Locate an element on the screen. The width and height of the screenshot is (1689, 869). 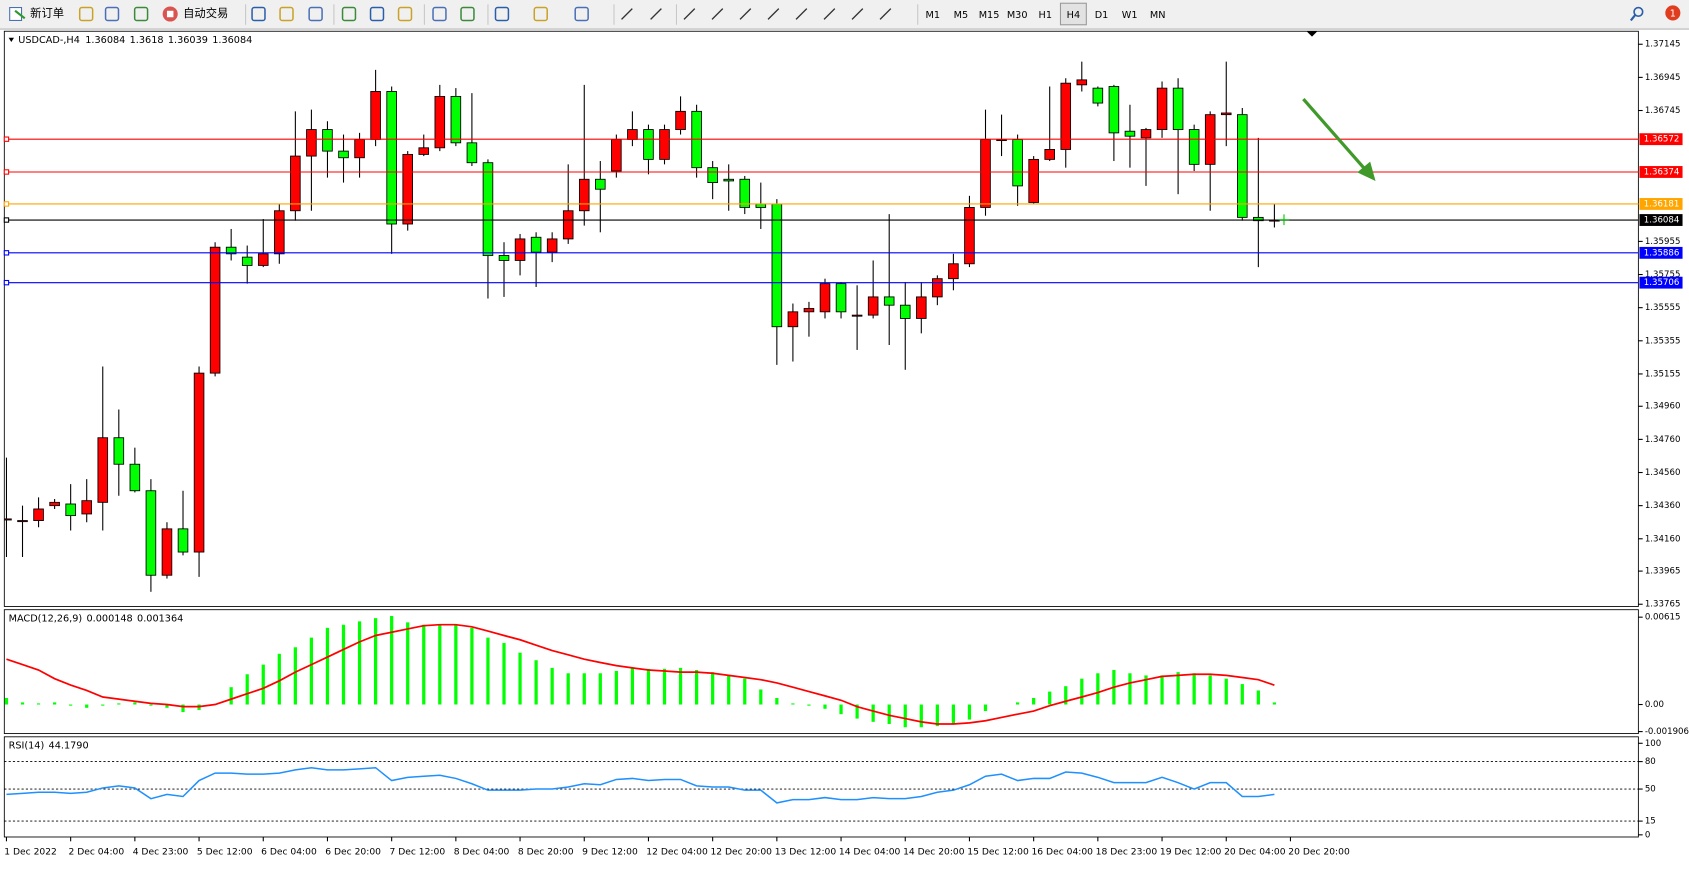
timeframe-button: D1 is located at coordinates (1102, 15).